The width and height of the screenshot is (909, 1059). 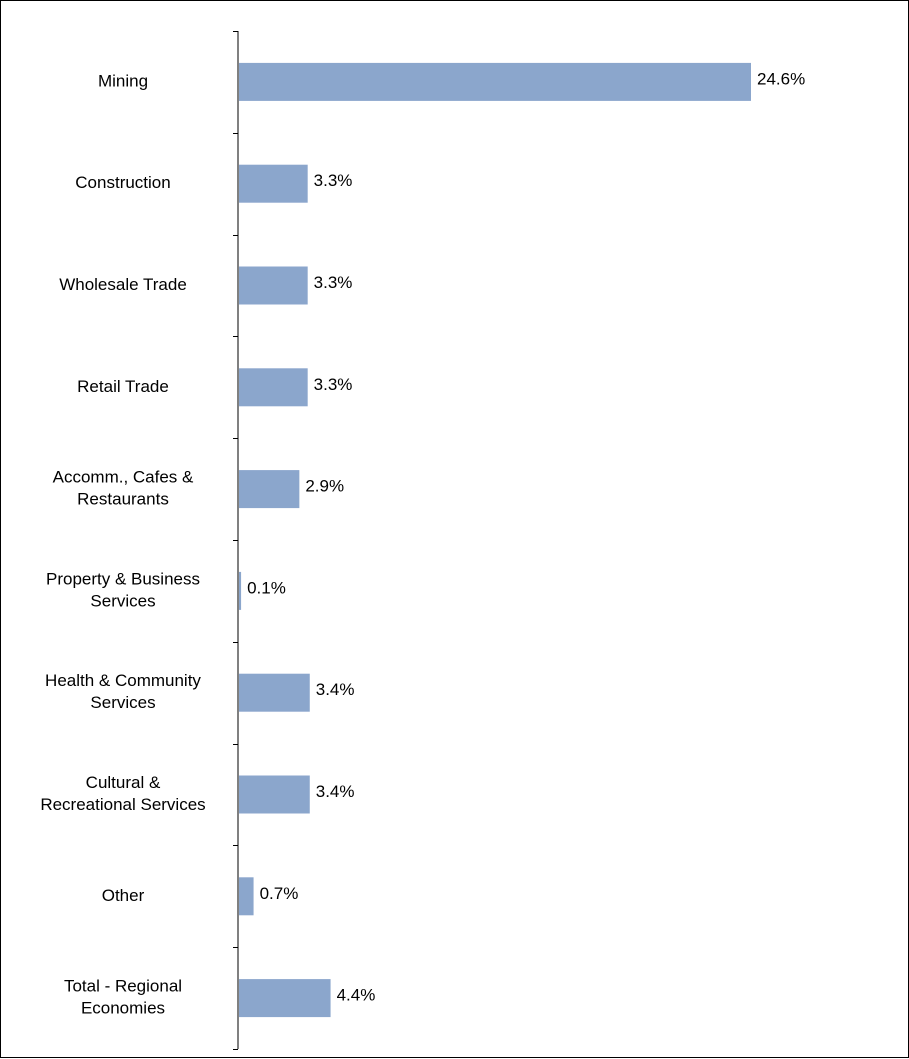 I want to click on category-label: Accomm., Cafes & Restaurants, so click(x=123, y=488).